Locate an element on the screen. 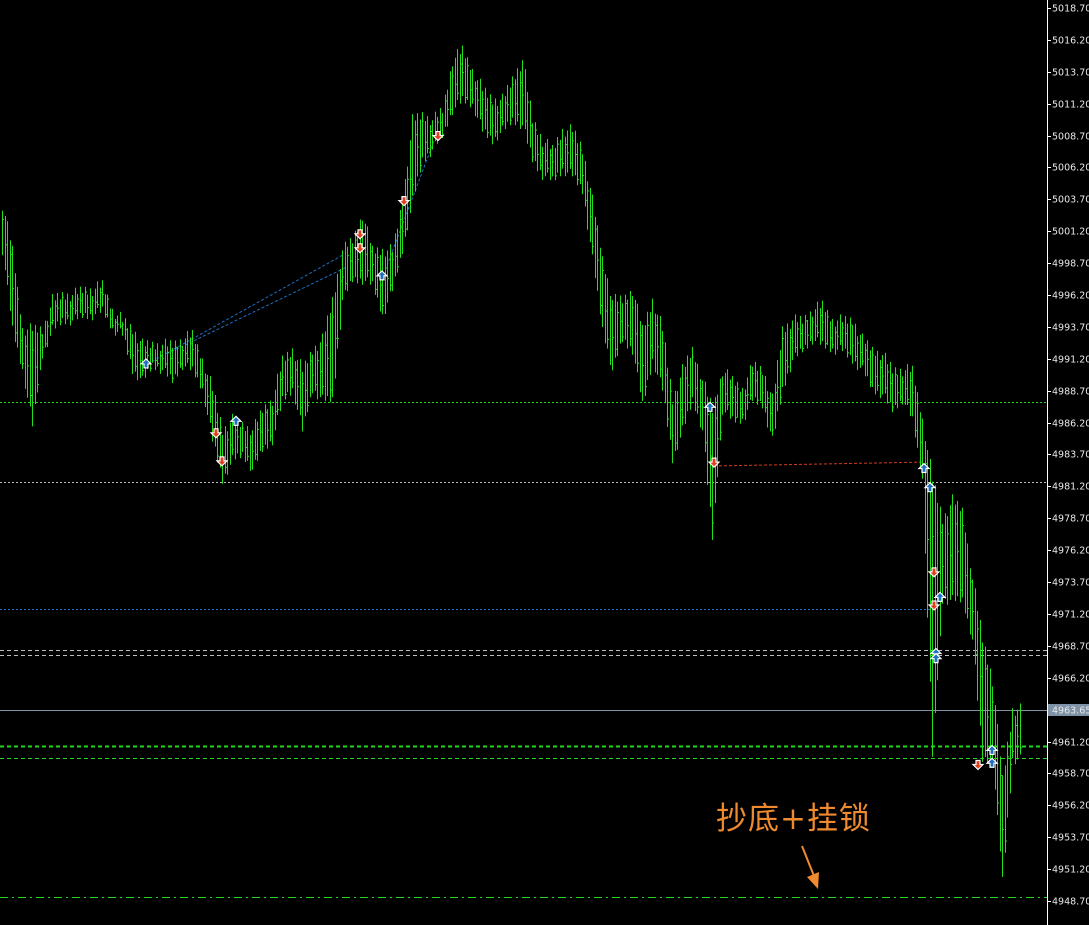 This screenshot has height=925, width=1089. trade-link-line is located at coordinates (257, 310).